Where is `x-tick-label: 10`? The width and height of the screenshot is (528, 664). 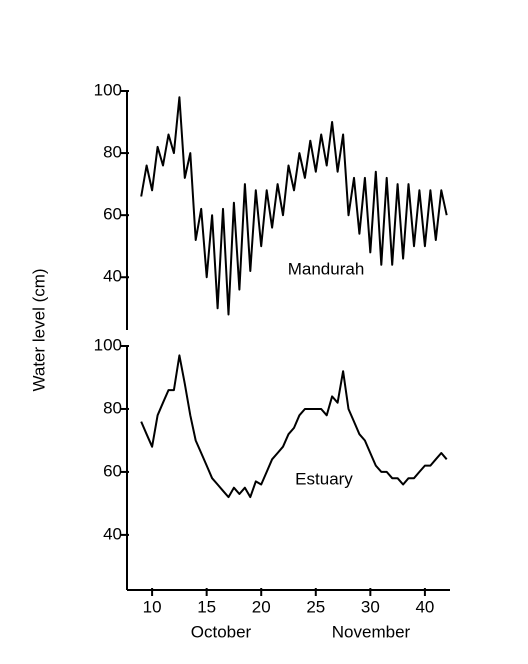
x-tick-label: 10 is located at coordinates (152, 606).